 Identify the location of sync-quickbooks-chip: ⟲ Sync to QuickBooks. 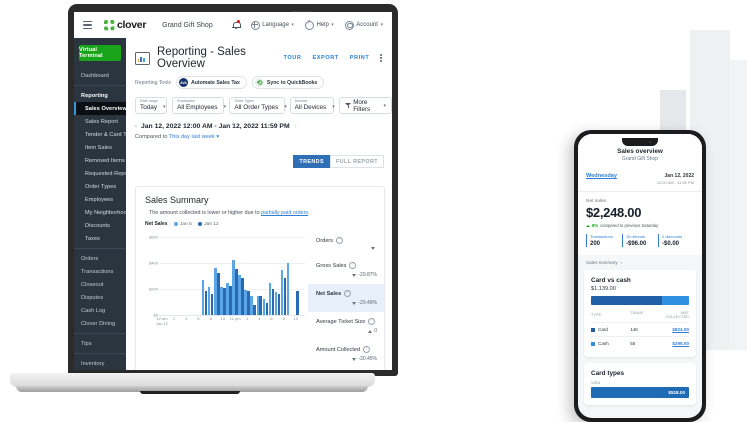
(288, 82).